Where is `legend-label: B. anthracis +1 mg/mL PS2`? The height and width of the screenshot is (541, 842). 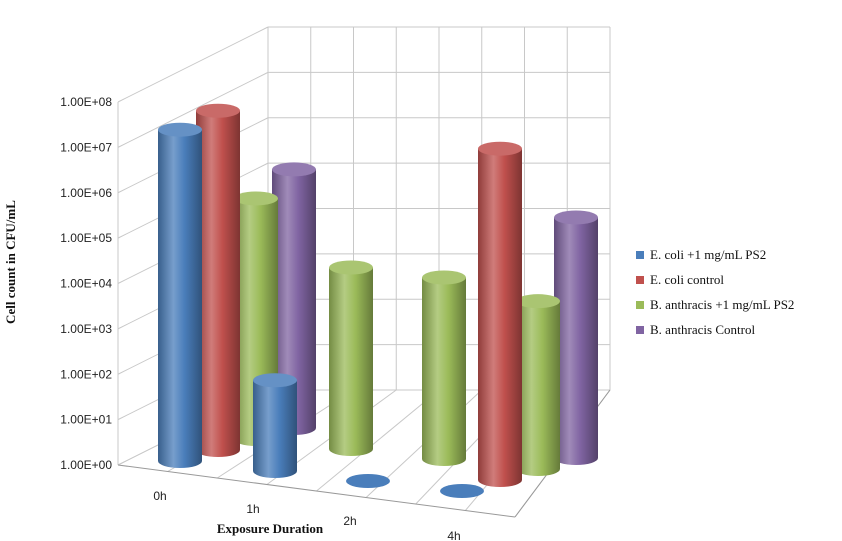 legend-label: B. anthracis +1 mg/mL PS2 is located at coordinates (722, 304).